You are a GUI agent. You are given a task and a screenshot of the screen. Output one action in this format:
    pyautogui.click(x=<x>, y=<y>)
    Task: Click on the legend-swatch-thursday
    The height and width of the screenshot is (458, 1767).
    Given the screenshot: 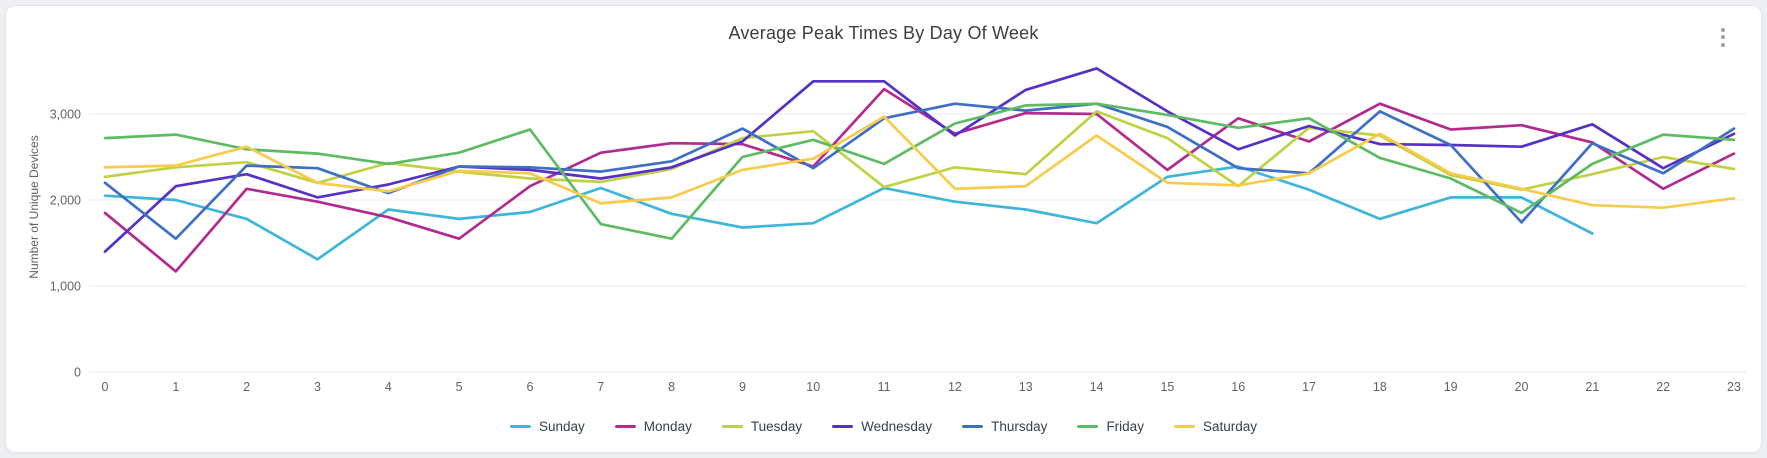 What is the action you would take?
    pyautogui.click(x=973, y=426)
    